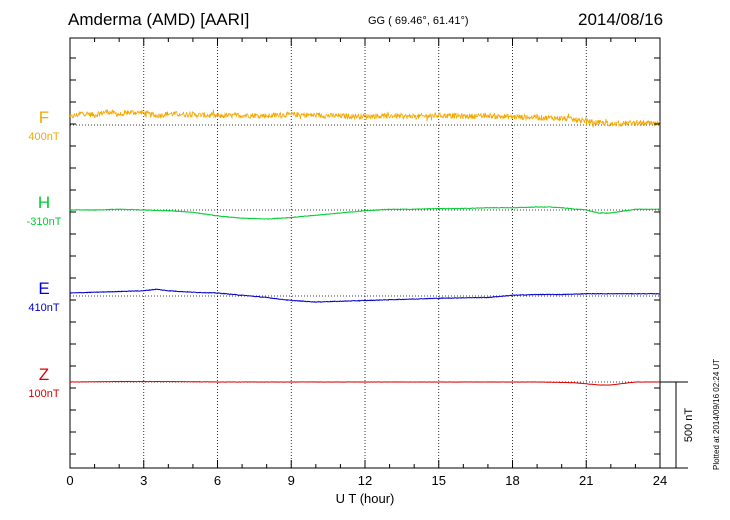 This screenshot has height=520, width=730. Describe the element at coordinates (159, 19) in the screenshot. I see `station-title: Amderma (AMD) [AARI]` at that location.